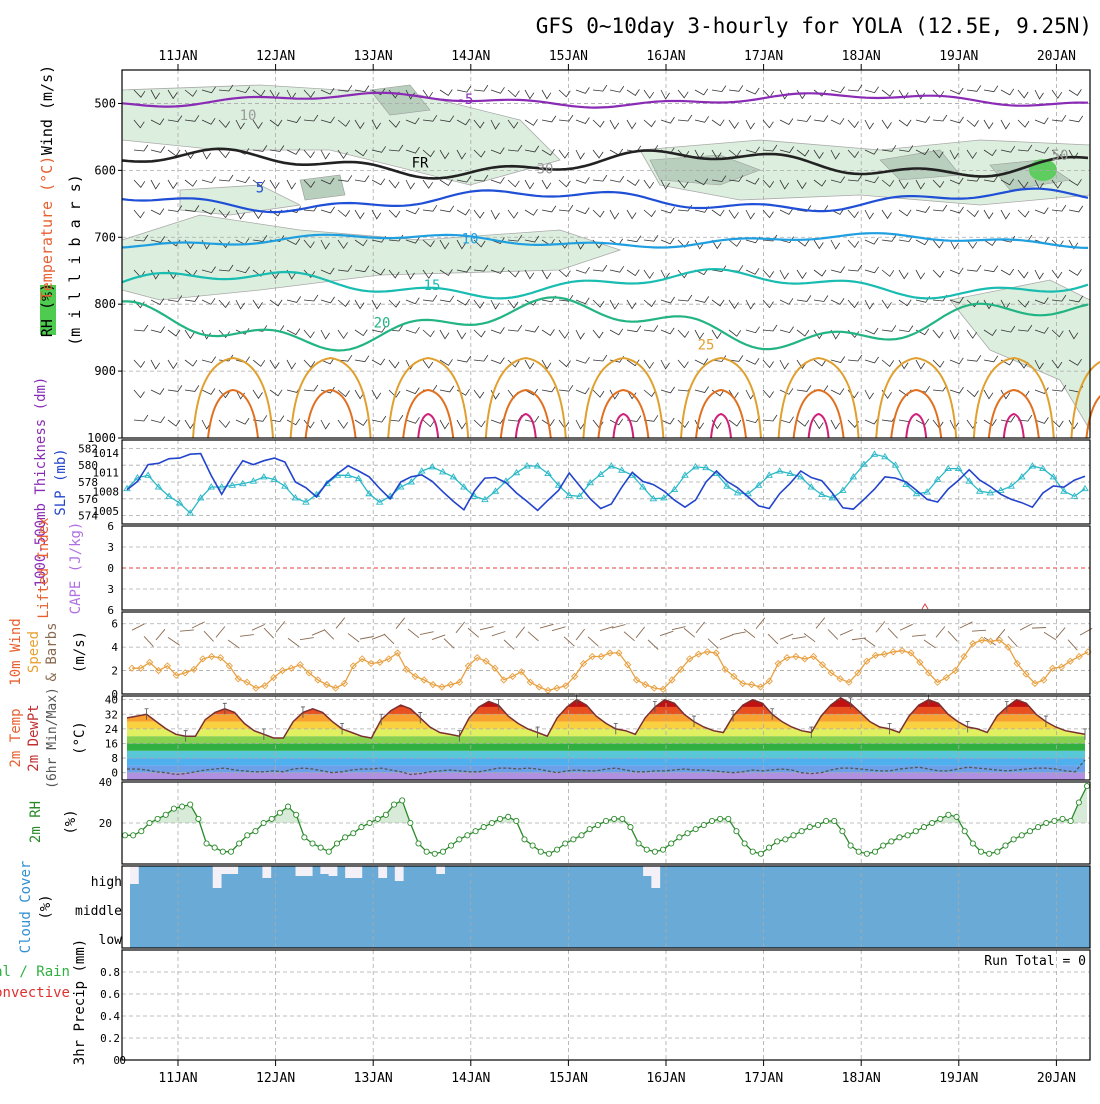 This screenshot has height=1104, width=1100. Describe the element at coordinates (1092, 417) in the screenshot. I see `isotherm-30-loop` at that location.